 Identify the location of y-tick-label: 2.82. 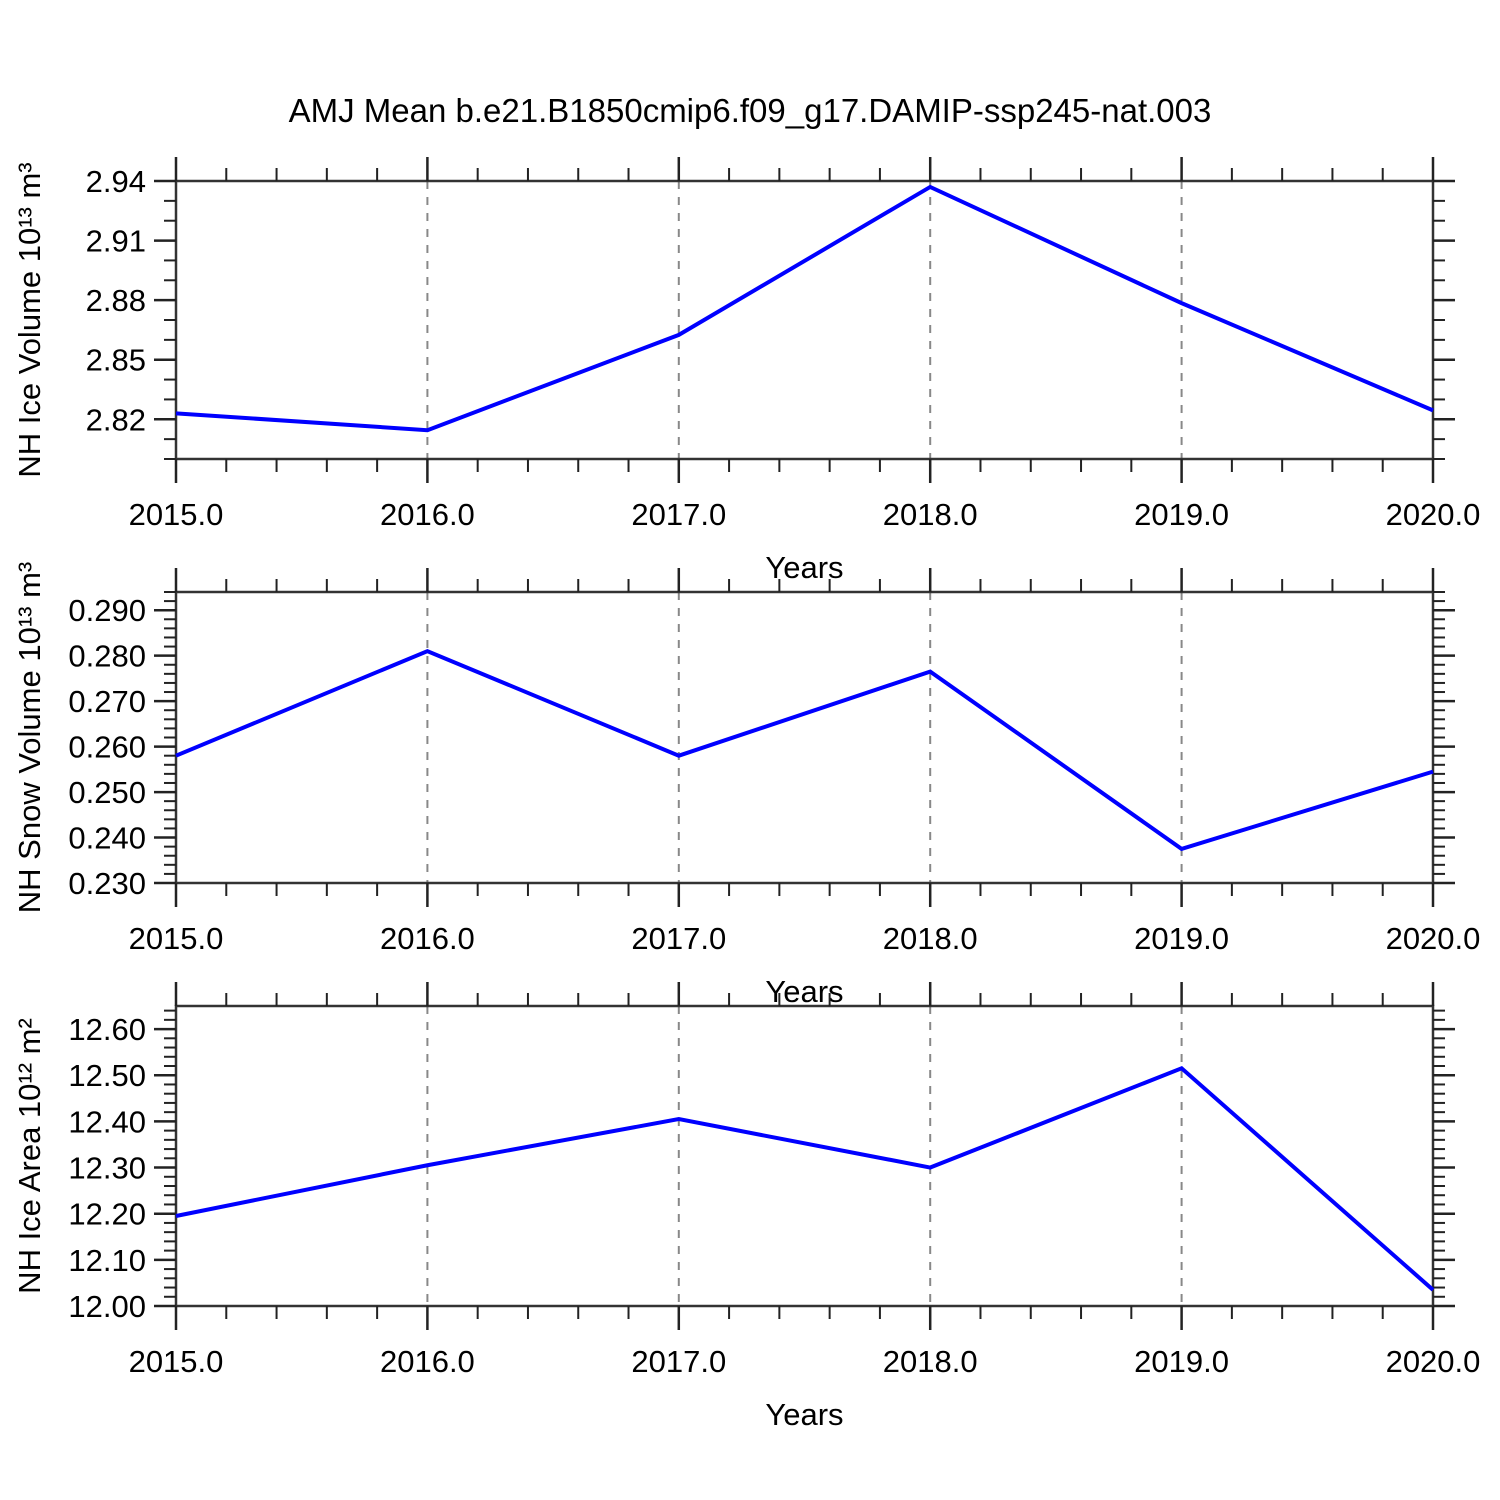
(116, 419).